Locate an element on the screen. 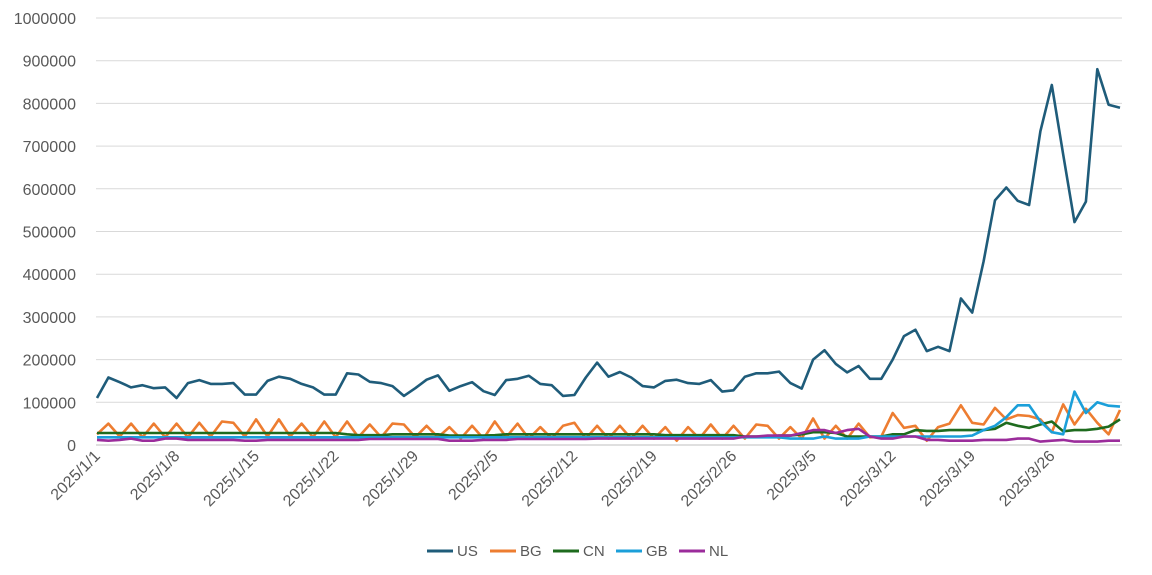 This screenshot has width=1152, height=575. y-tick-label: 200000 is located at coordinates (49, 361).